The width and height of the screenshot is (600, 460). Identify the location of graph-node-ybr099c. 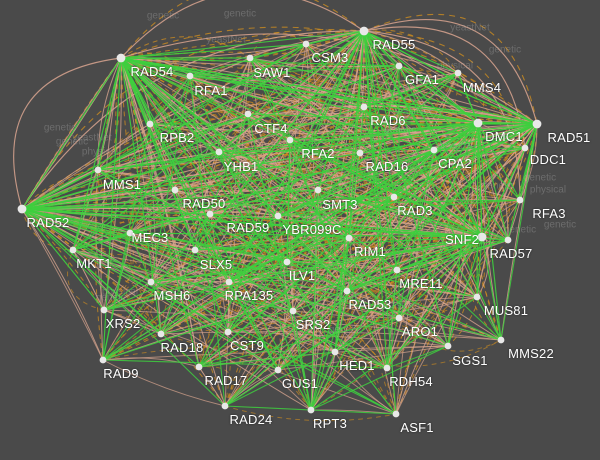
(278, 216).